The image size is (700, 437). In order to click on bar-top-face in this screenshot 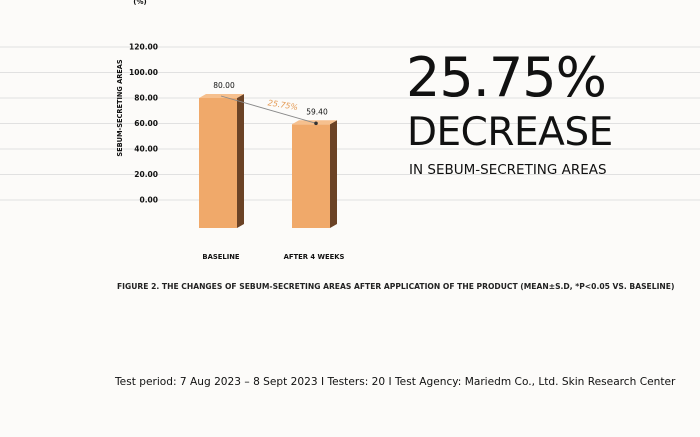, I will do `click(314, 122)`.